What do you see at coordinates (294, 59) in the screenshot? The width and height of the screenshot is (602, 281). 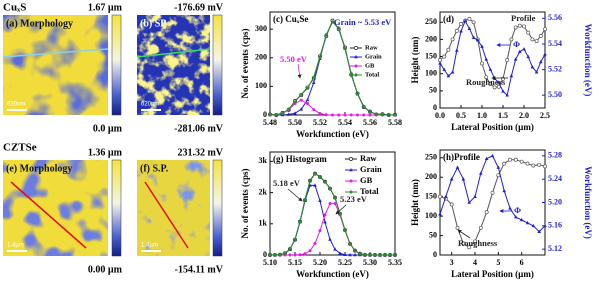 I see `annotation: 5.50 eV` at bounding box center [294, 59].